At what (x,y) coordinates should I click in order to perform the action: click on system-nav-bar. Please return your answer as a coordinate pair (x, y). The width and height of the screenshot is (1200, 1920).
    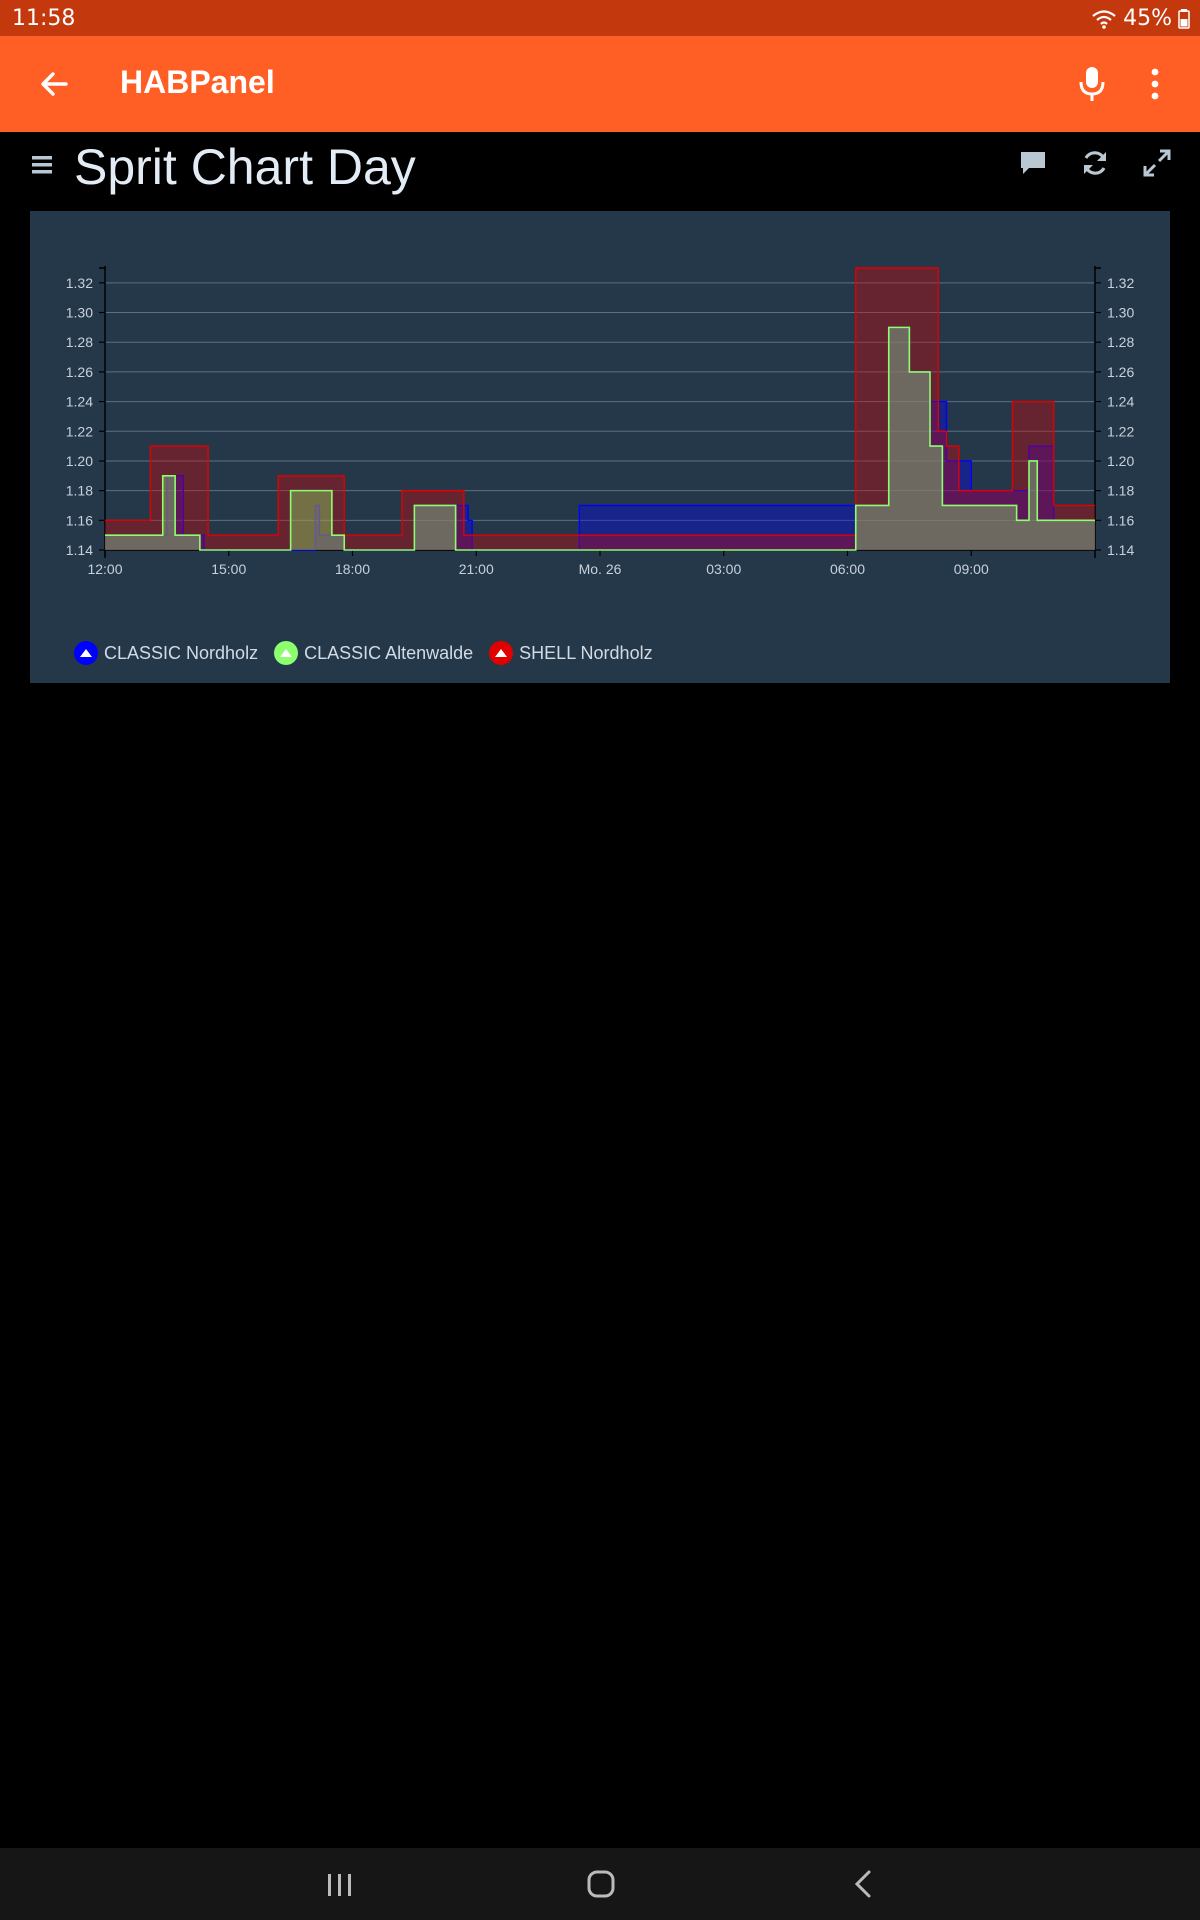
    Looking at the image, I should click on (600, 1884).